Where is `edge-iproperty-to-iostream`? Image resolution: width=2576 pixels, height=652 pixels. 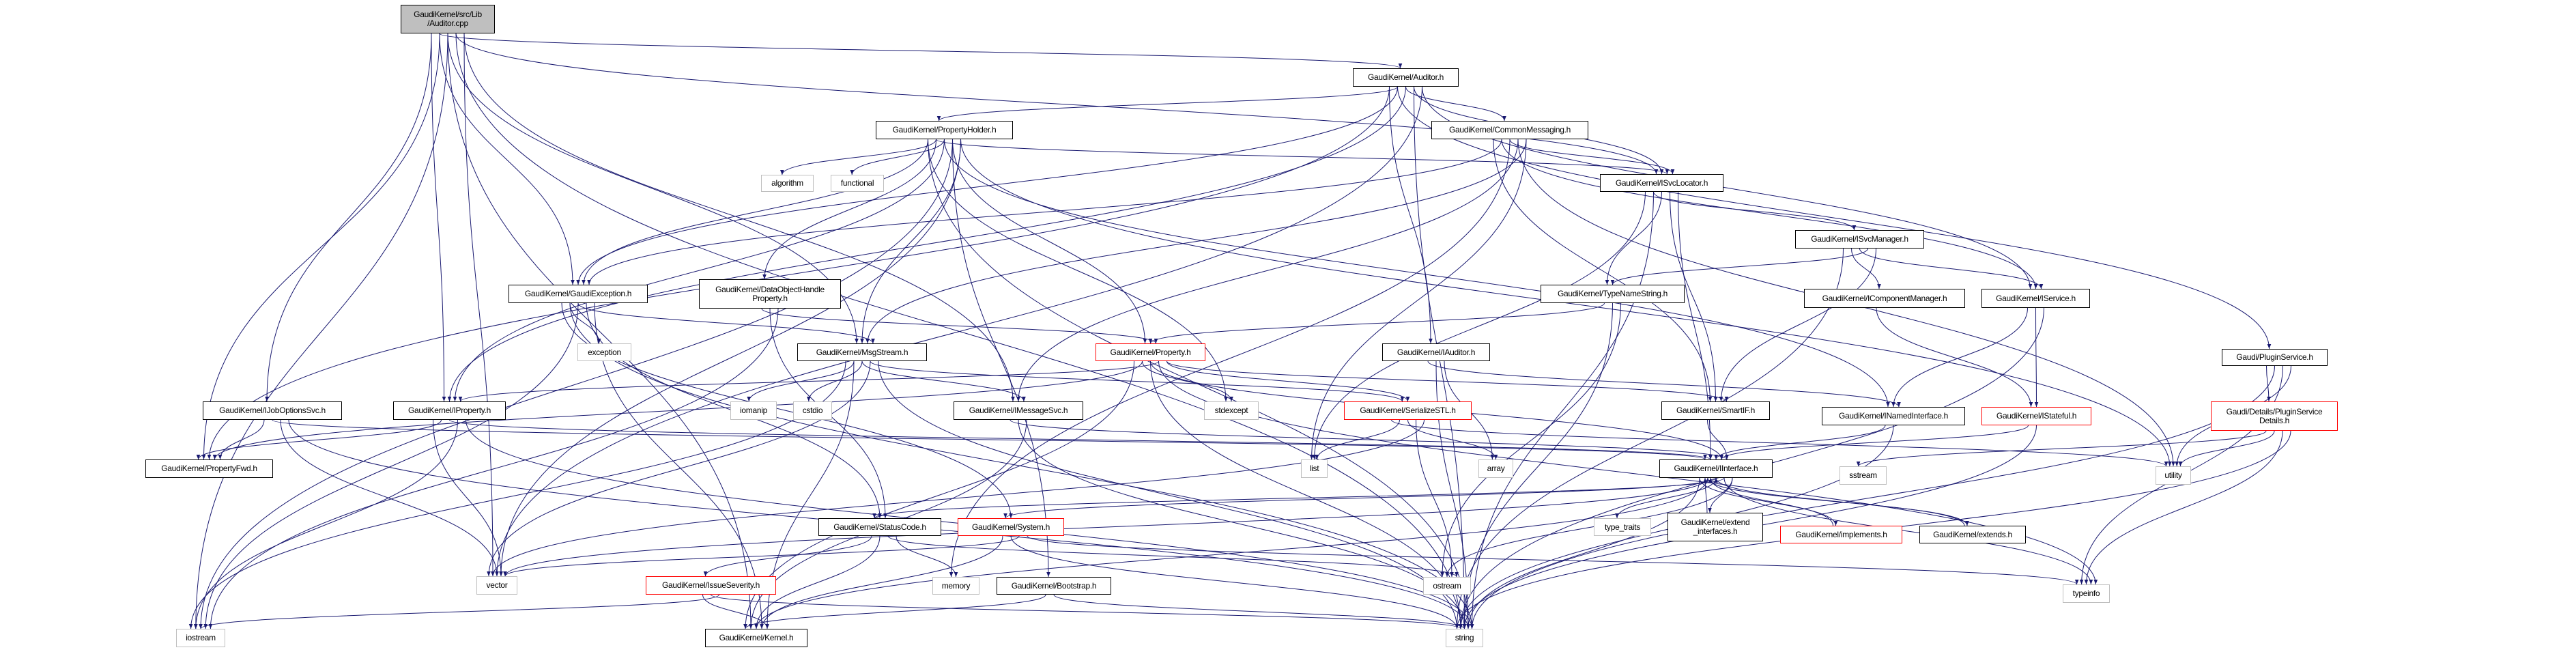
edge-iproperty-to-iostream is located at coordinates (326, 524).